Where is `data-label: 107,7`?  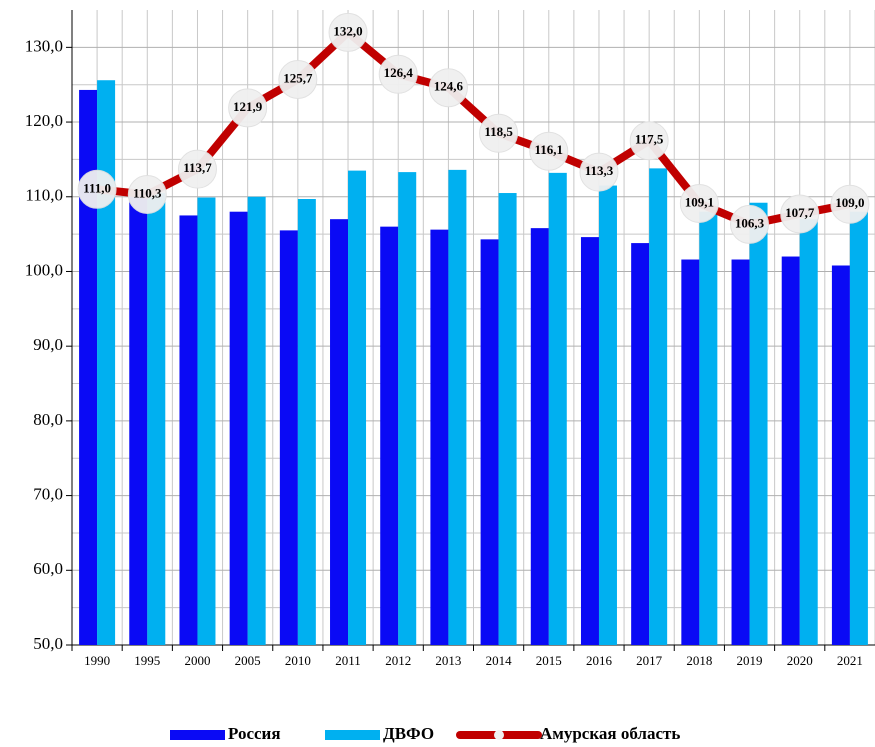 data-label: 107,7 is located at coordinates (800, 212).